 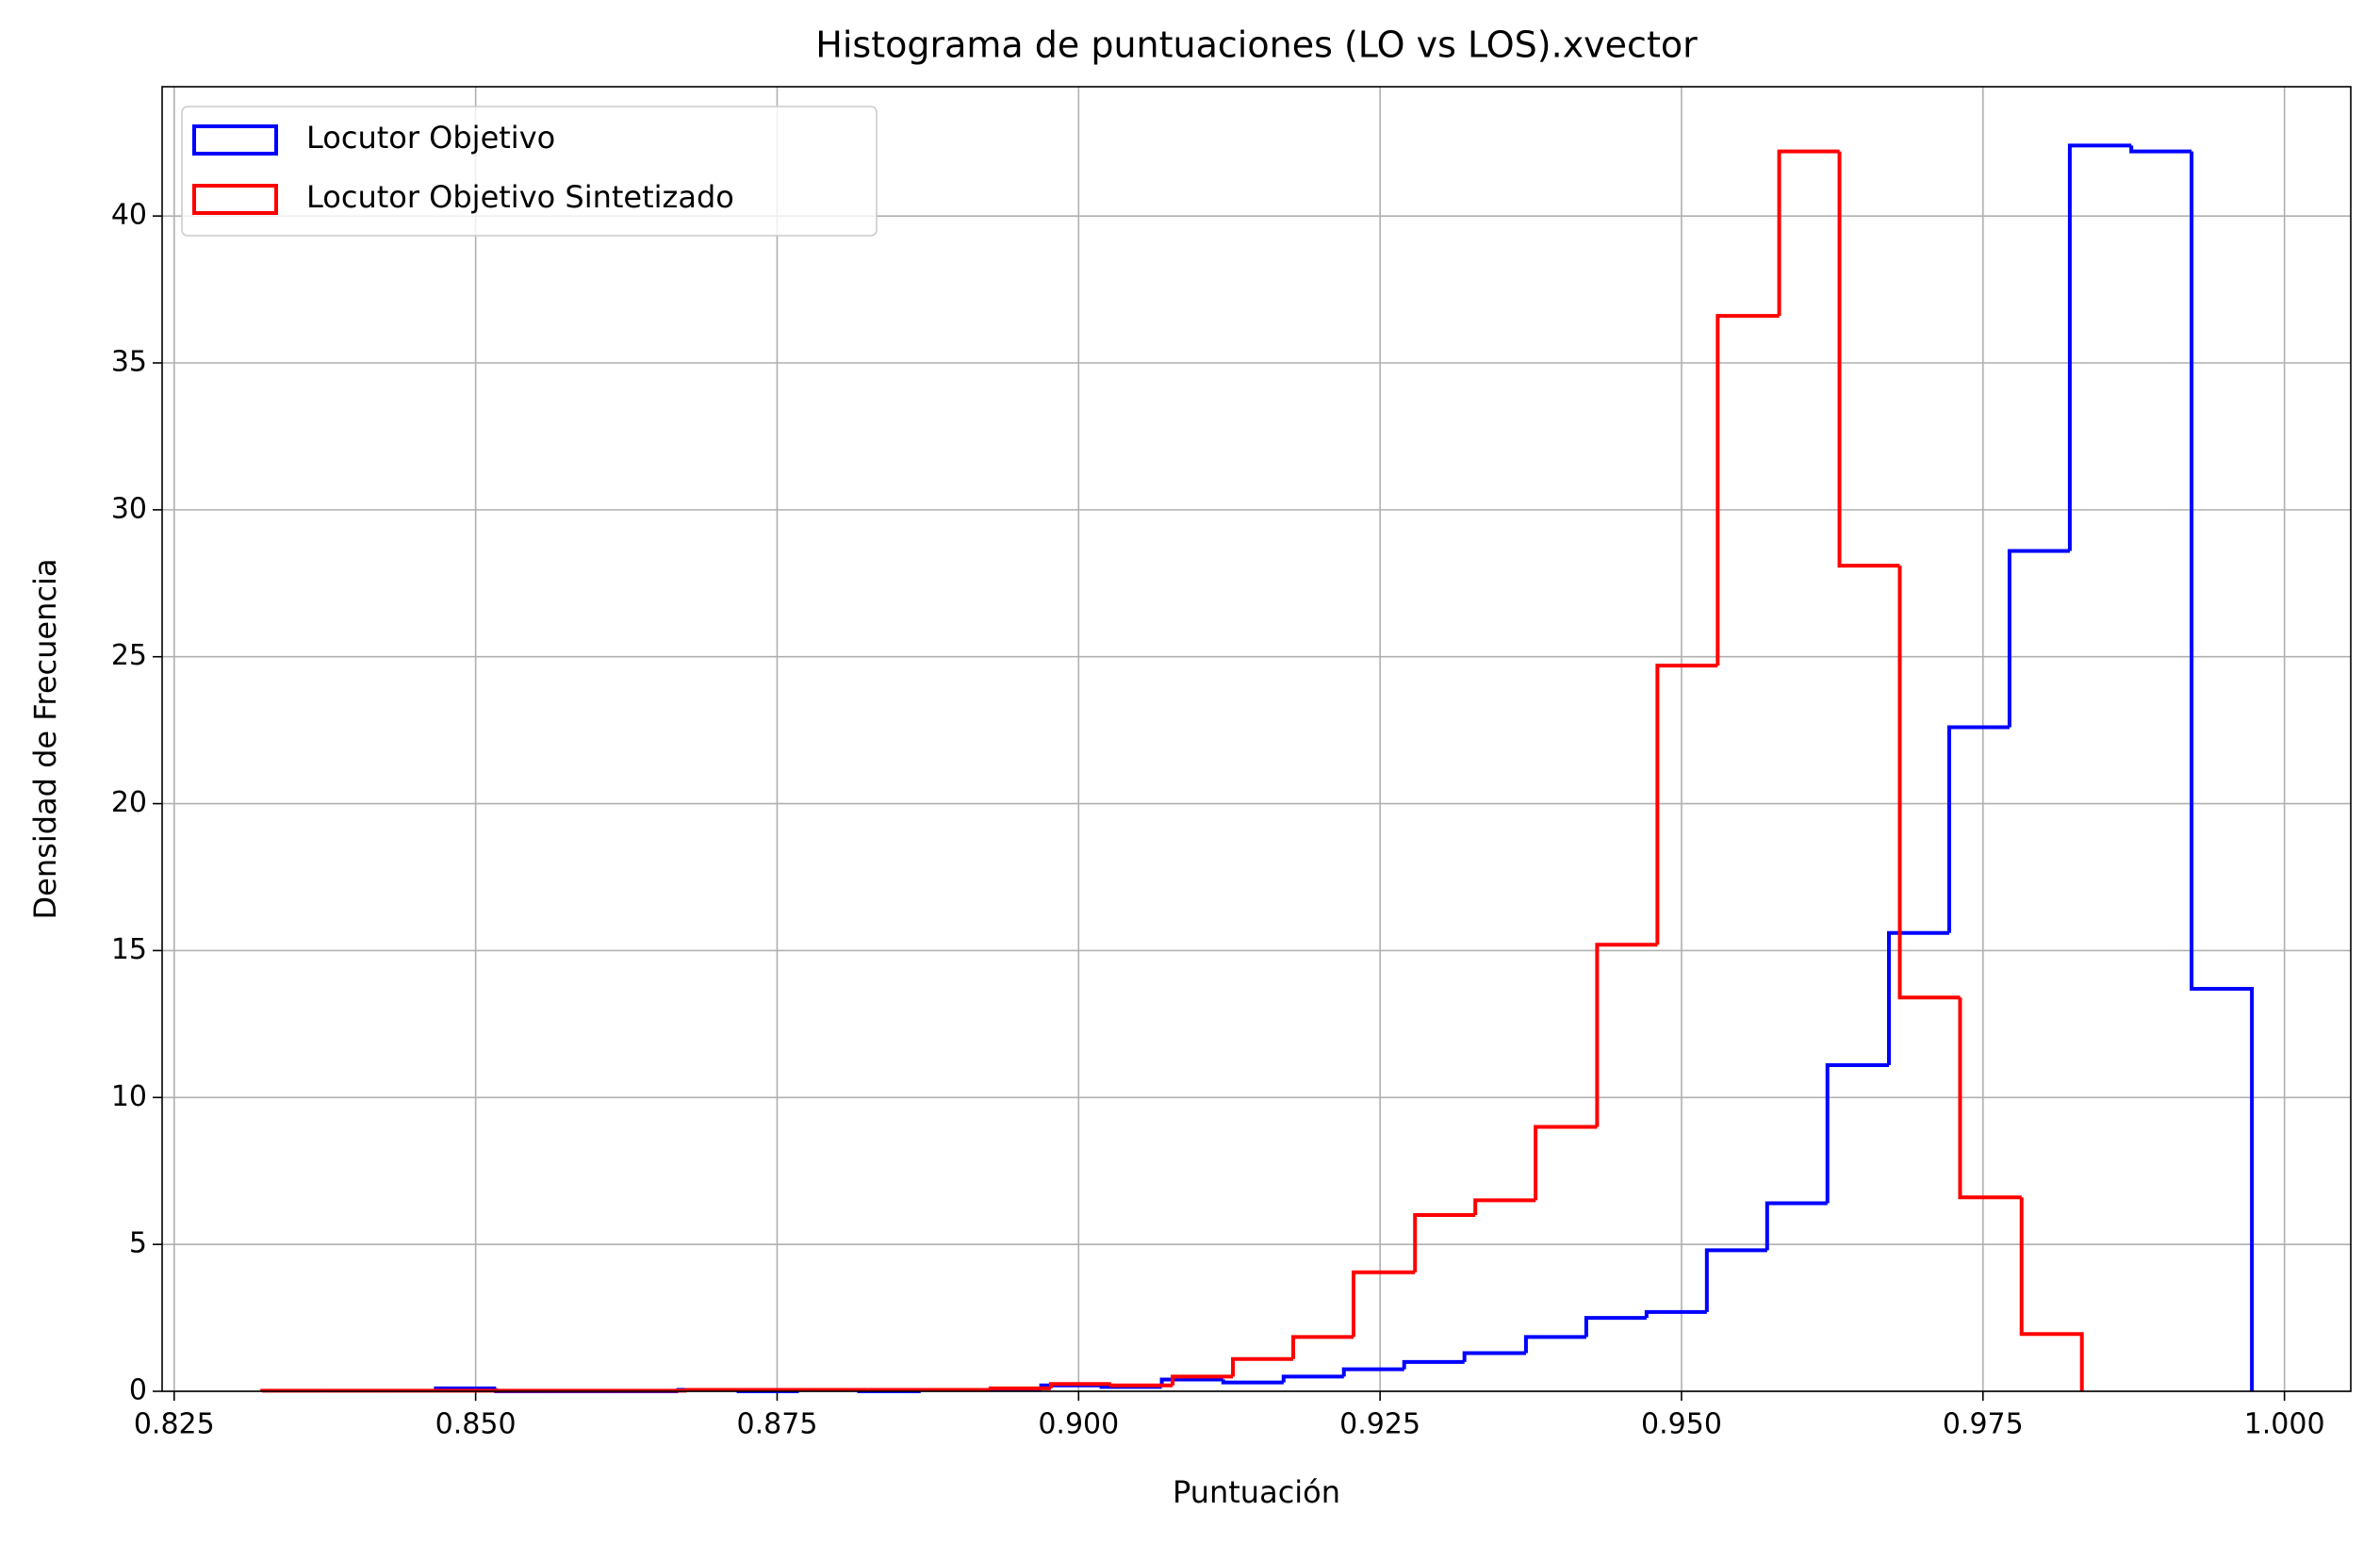 What do you see at coordinates (138, 1390) in the screenshot?
I see `y-tick-label: 0` at bounding box center [138, 1390].